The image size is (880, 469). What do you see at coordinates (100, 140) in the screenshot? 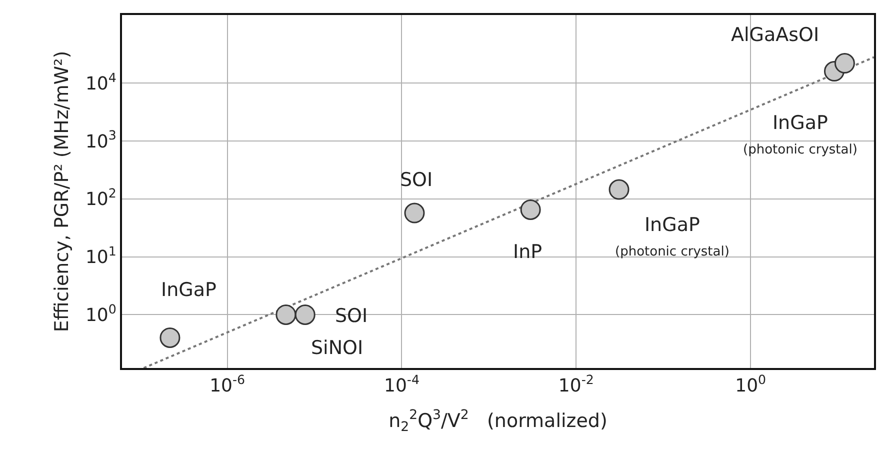
I see `y-tick-label: 10$^{3}$` at bounding box center [100, 140].